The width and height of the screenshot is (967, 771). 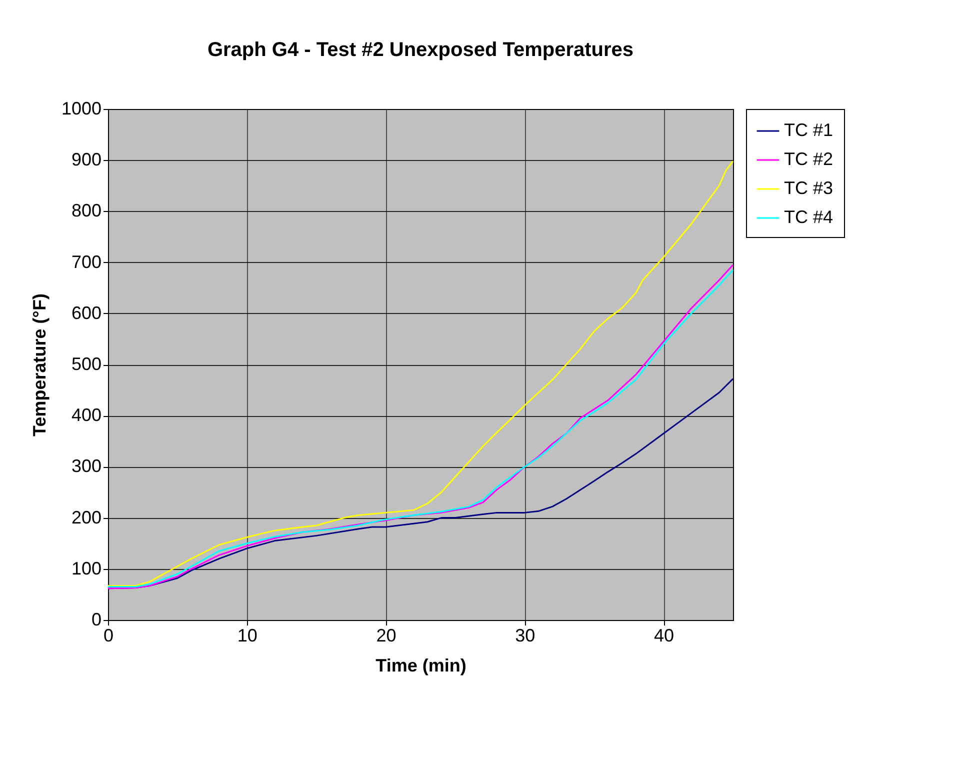 What do you see at coordinates (664, 636) in the screenshot?
I see `x-tick-label: 40` at bounding box center [664, 636].